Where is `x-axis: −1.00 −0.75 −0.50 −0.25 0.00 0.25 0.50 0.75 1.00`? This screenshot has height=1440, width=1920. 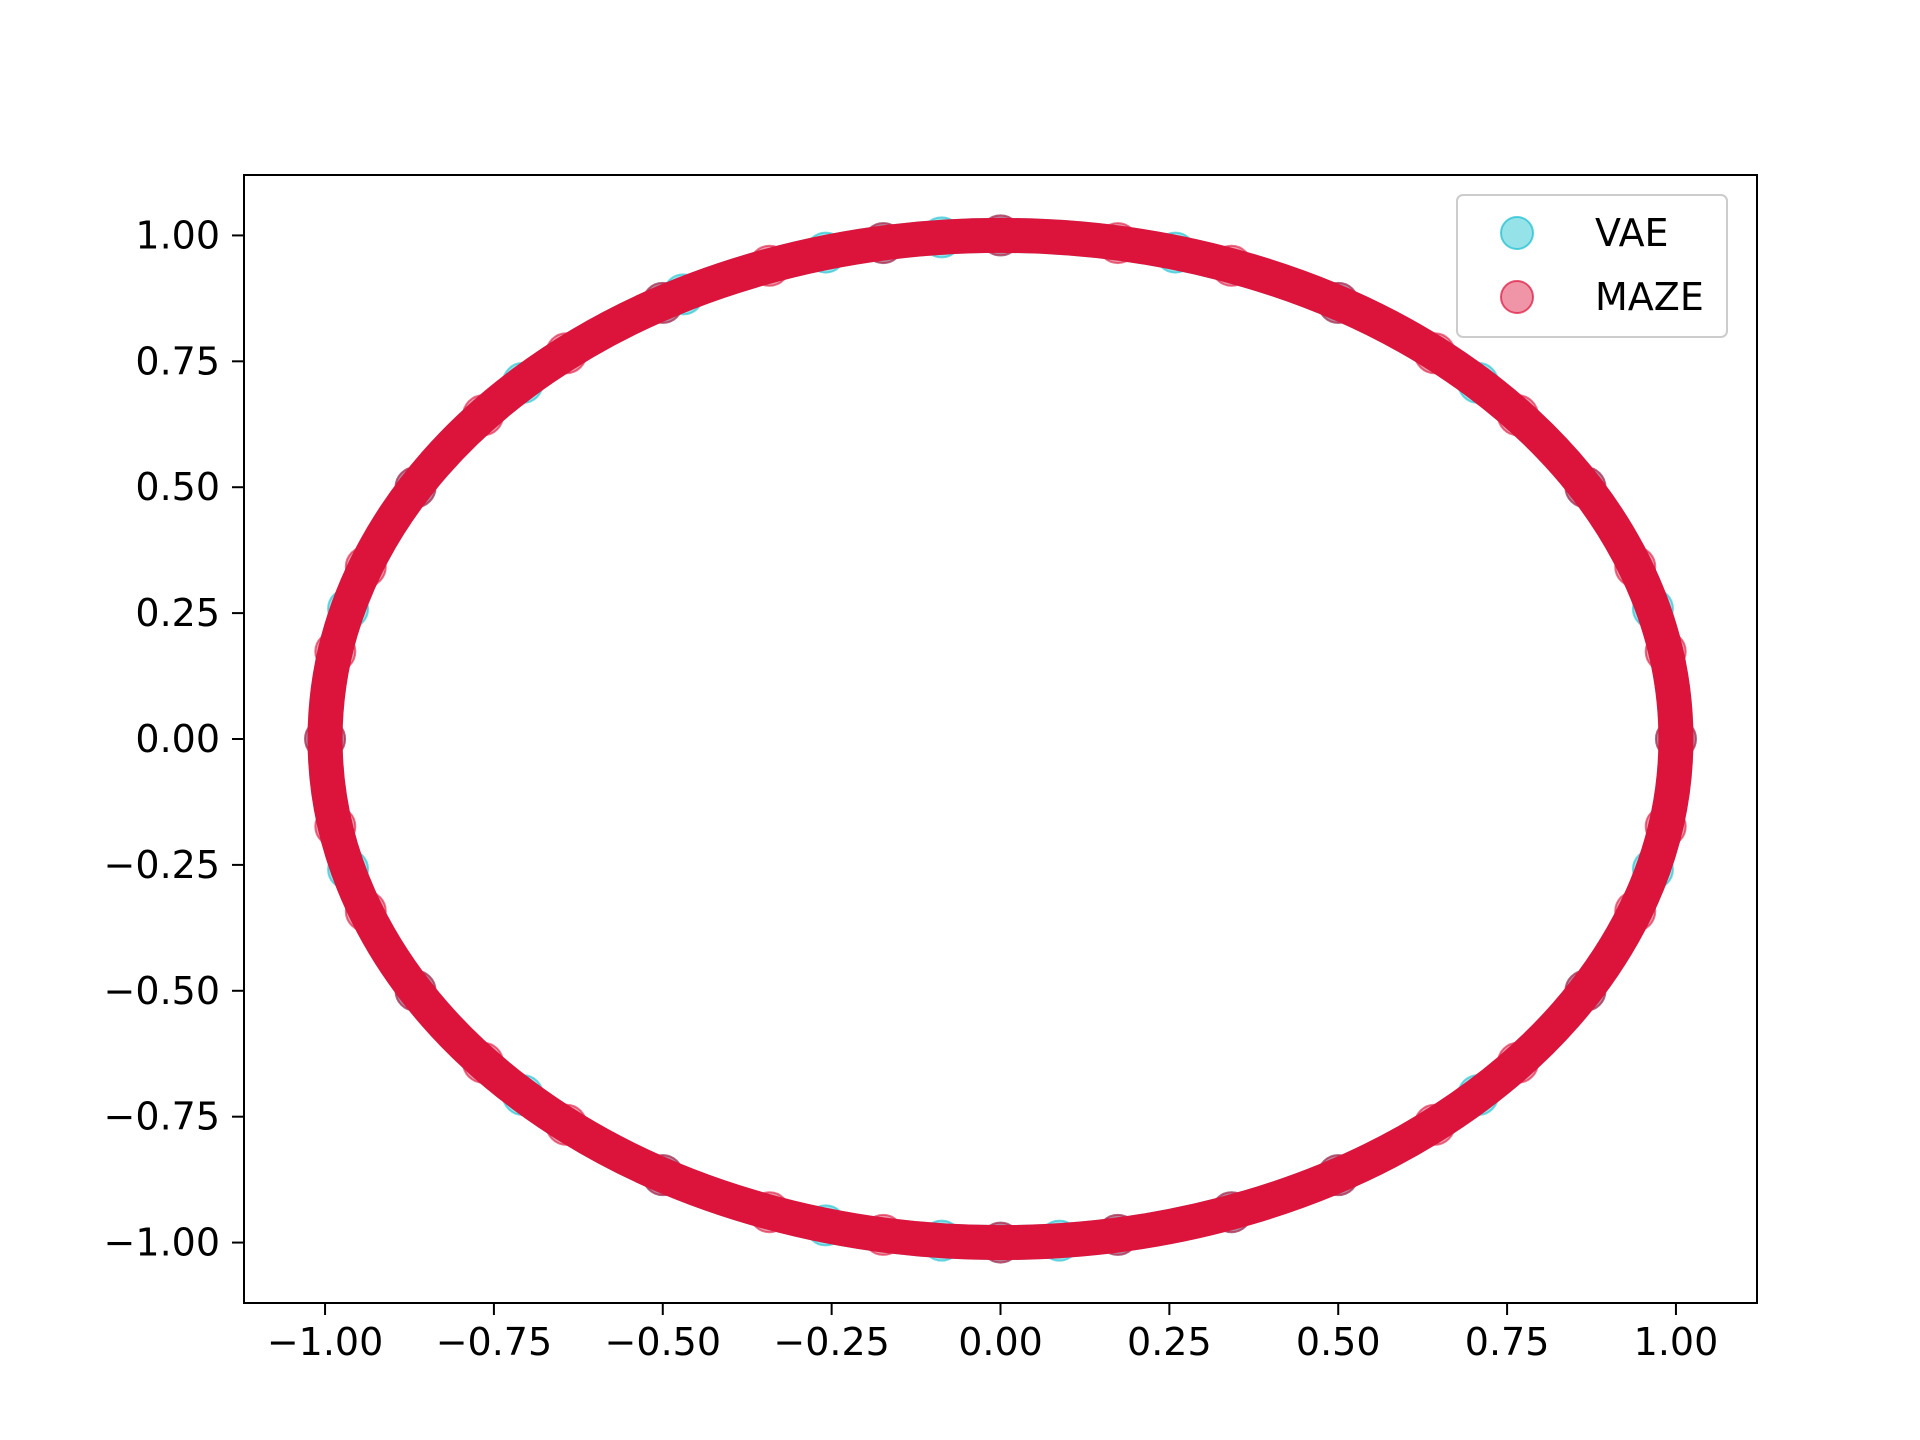 x-axis: −1.00 −0.75 −0.50 −0.25 0.00 0.25 0.50 0.75 1.00 is located at coordinates (992, 1333).